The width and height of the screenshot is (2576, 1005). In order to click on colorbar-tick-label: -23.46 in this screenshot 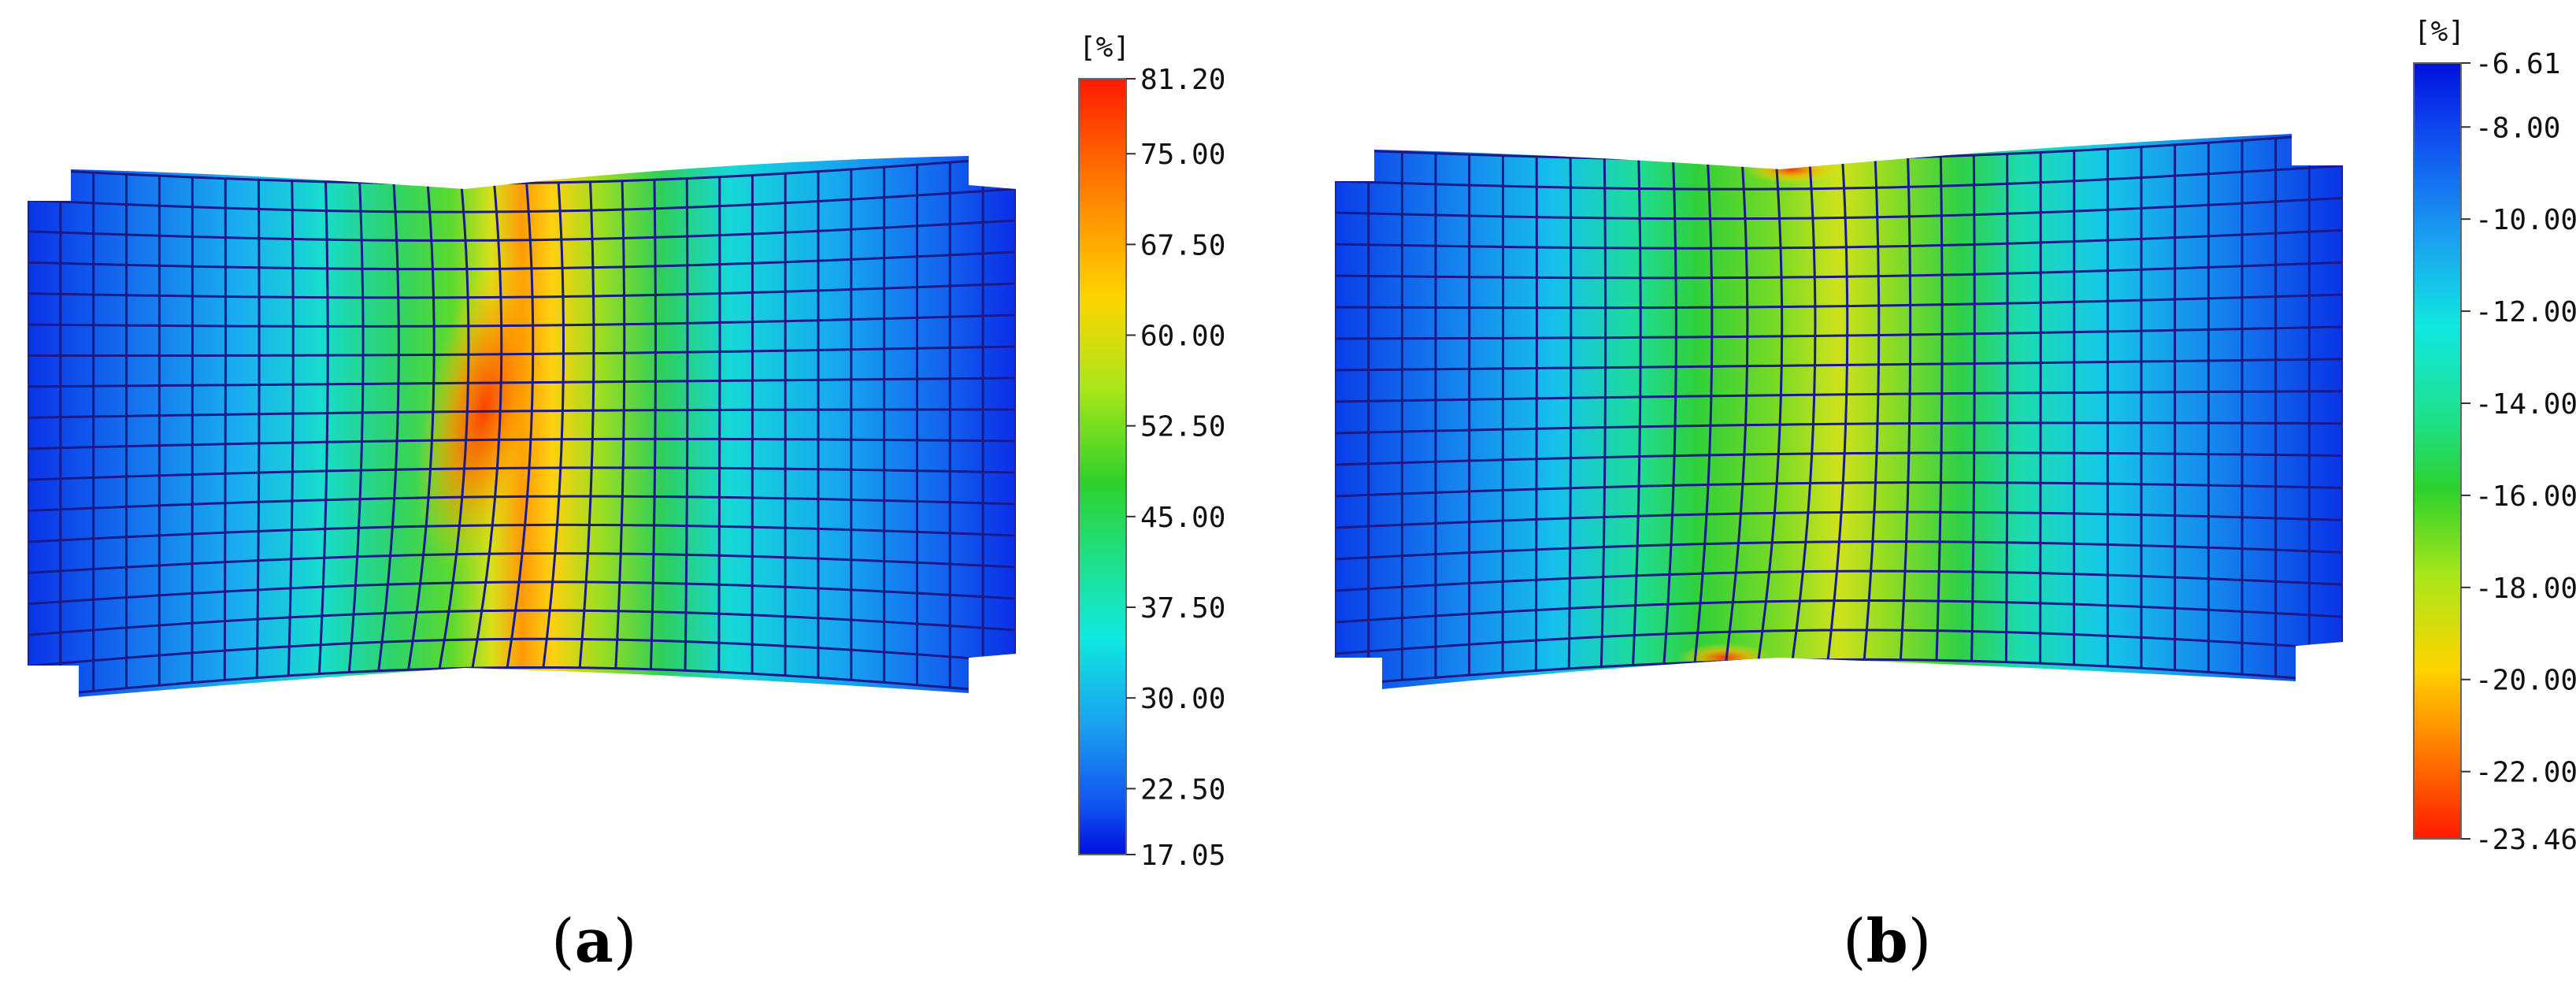, I will do `click(2525, 840)`.